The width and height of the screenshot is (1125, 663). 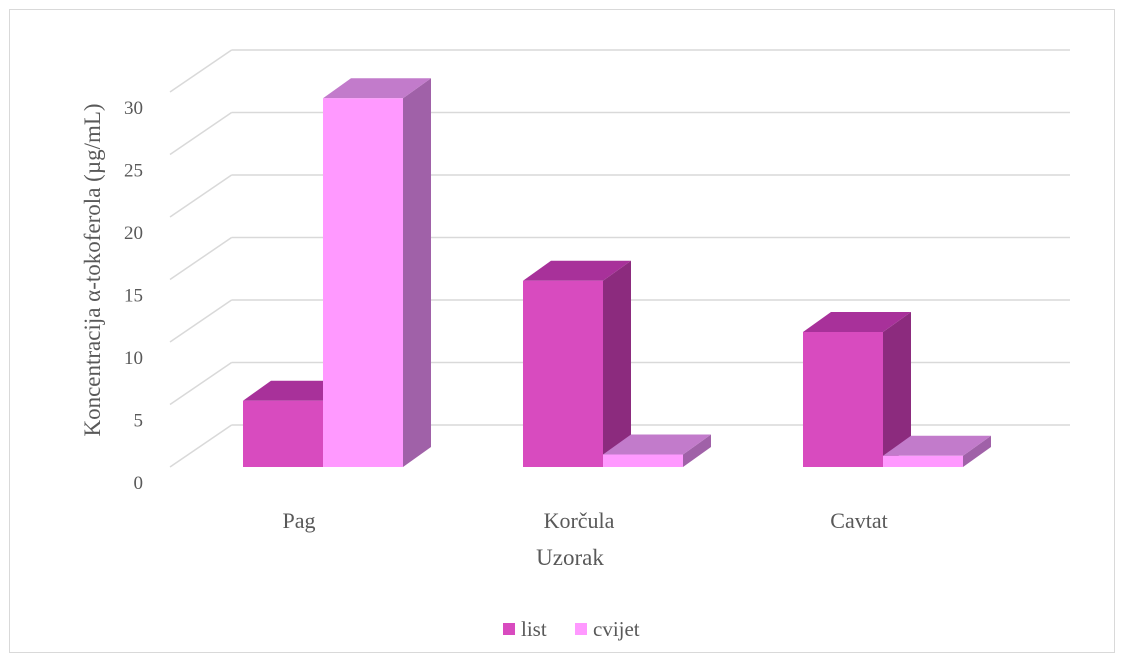 What do you see at coordinates (133, 171) in the screenshot?
I see `y-tick-label: 25` at bounding box center [133, 171].